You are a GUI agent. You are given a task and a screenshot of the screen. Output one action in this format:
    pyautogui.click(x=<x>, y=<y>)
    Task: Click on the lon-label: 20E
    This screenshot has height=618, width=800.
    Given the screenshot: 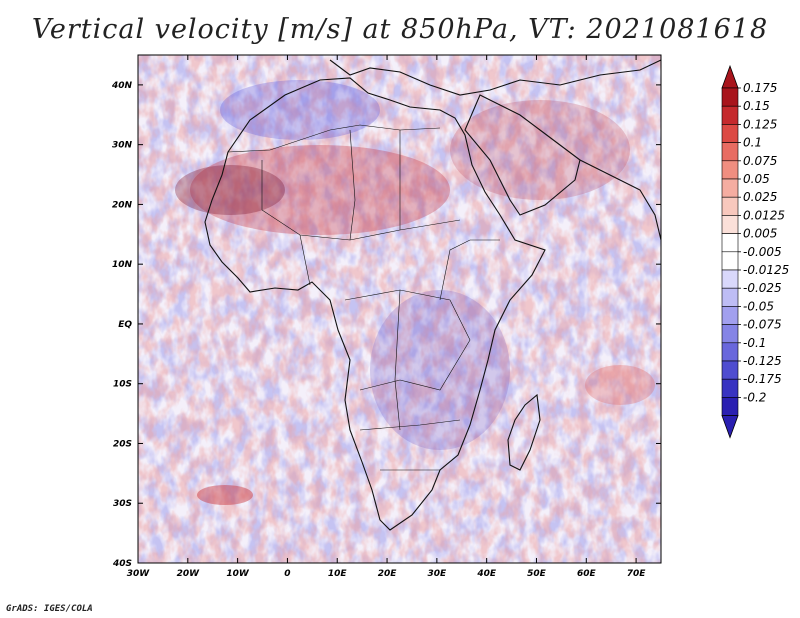 What is the action you would take?
    pyautogui.click(x=388, y=574)
    